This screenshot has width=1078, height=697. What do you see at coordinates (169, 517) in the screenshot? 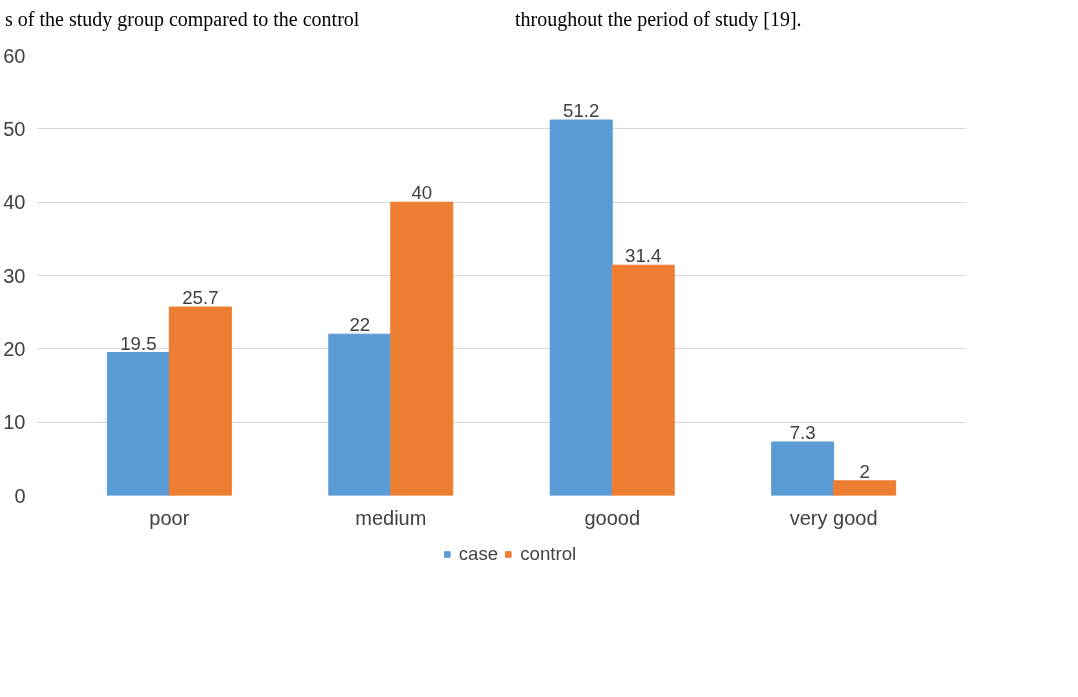
I see `x-tick-label: poor` at bounding box center [169, 517].